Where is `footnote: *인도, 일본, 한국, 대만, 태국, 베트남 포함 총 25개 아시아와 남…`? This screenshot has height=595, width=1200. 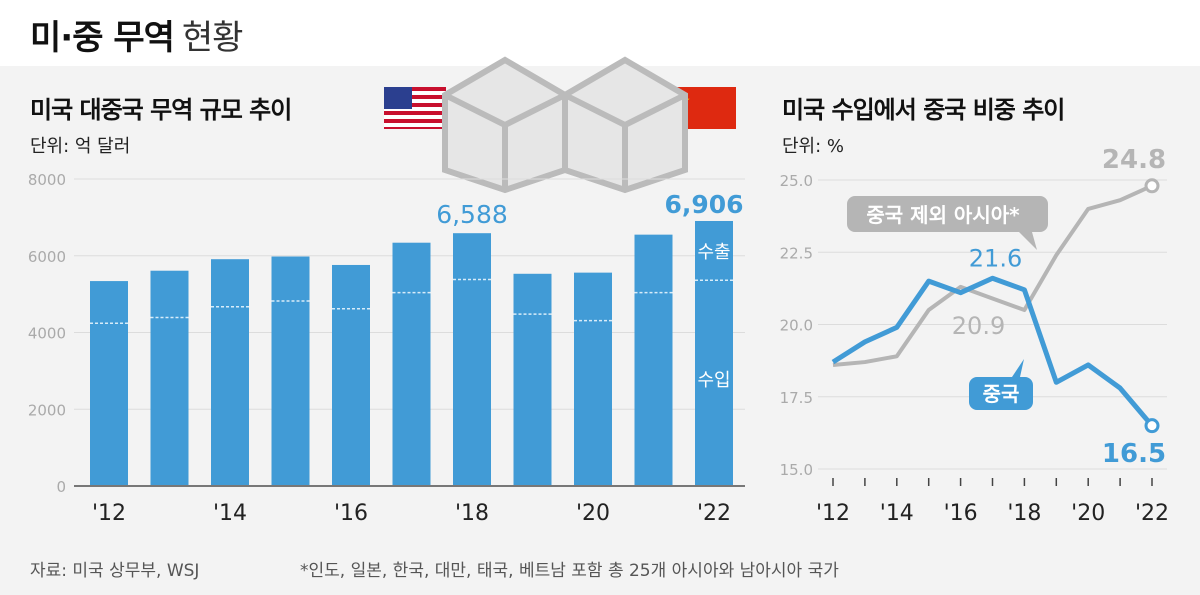
footnote: *인도, 일본, 한국, 대만, 태국, 베트남 포함 총 25개 아시아와 남… is located at coordinates (569, 571).